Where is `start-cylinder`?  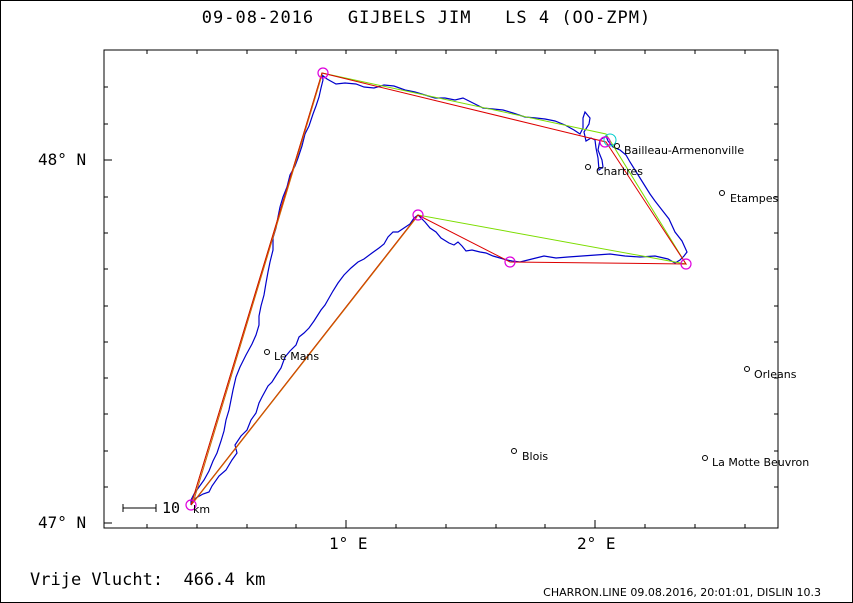 start-cylinder is located at coordinates (610, 140).